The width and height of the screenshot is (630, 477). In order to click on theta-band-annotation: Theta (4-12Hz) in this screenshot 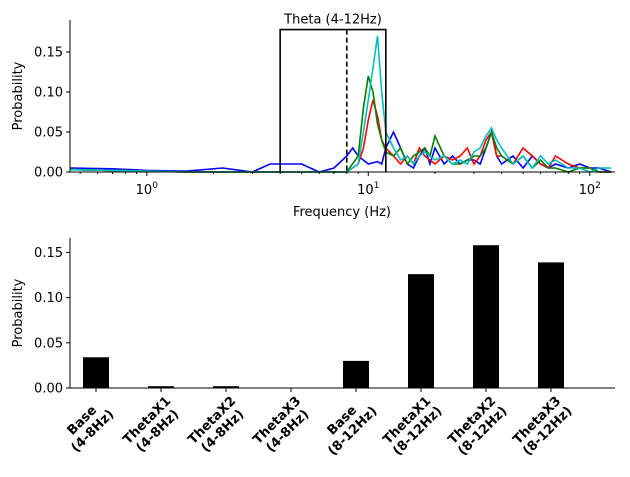, I will do `click(333, 92)`.